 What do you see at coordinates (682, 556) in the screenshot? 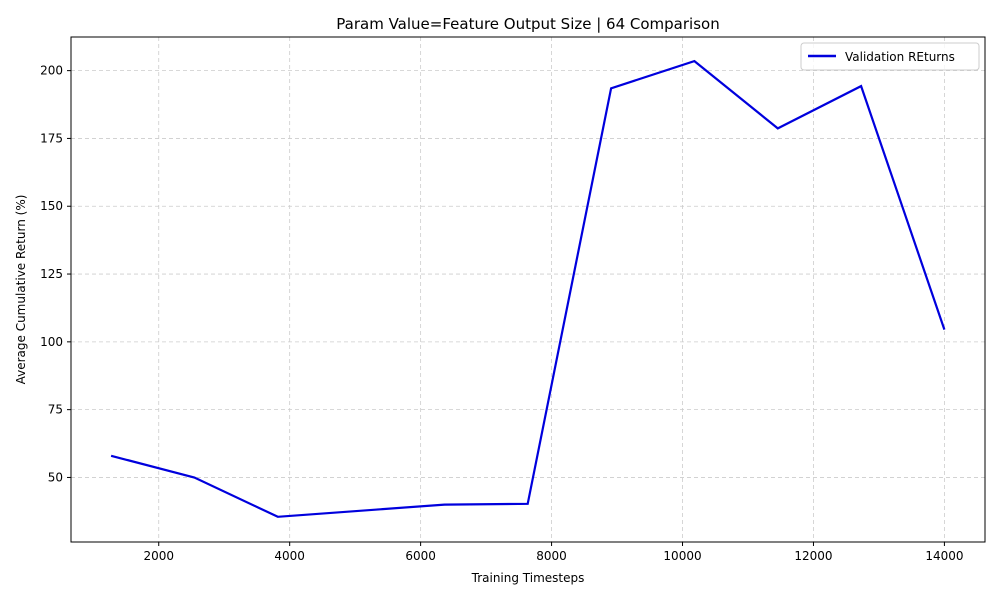
I see `x-tick-label: 10000` at bounding box center [682, 556].